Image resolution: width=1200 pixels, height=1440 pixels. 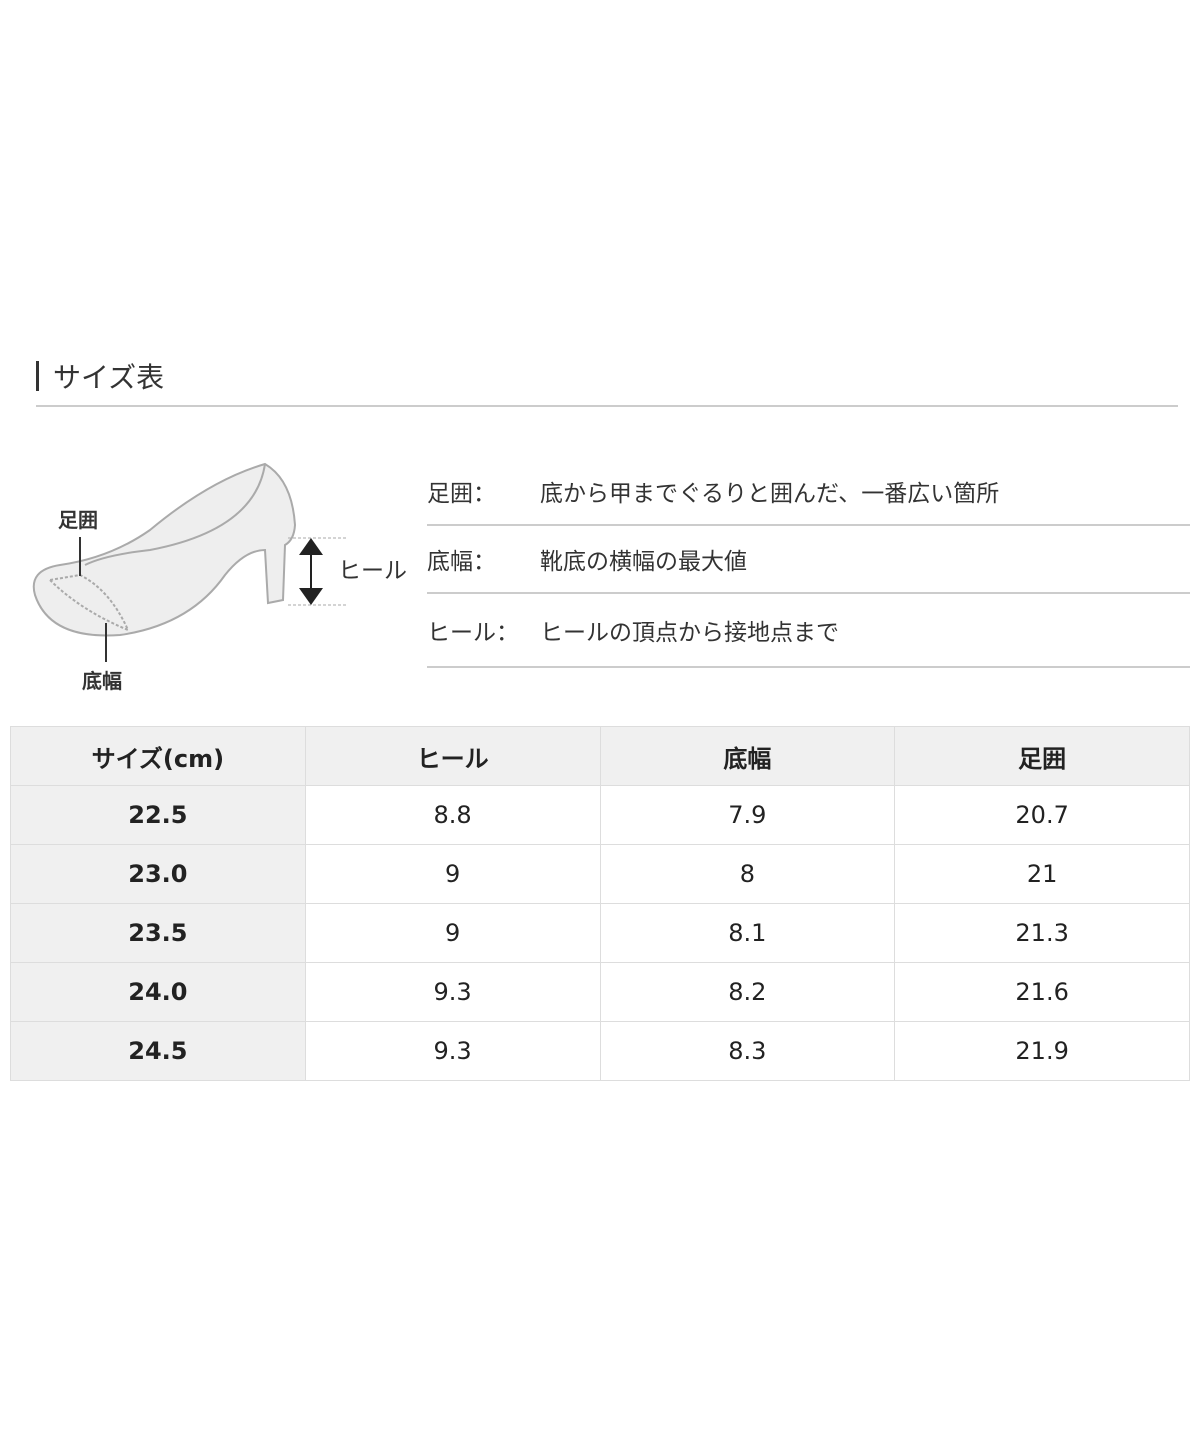 What do you see at coordinates (808, 560) in the screenshot?
I see `definition-row: 底幅： 靴底の横幅の最大値` at bounding box center [808, 560].